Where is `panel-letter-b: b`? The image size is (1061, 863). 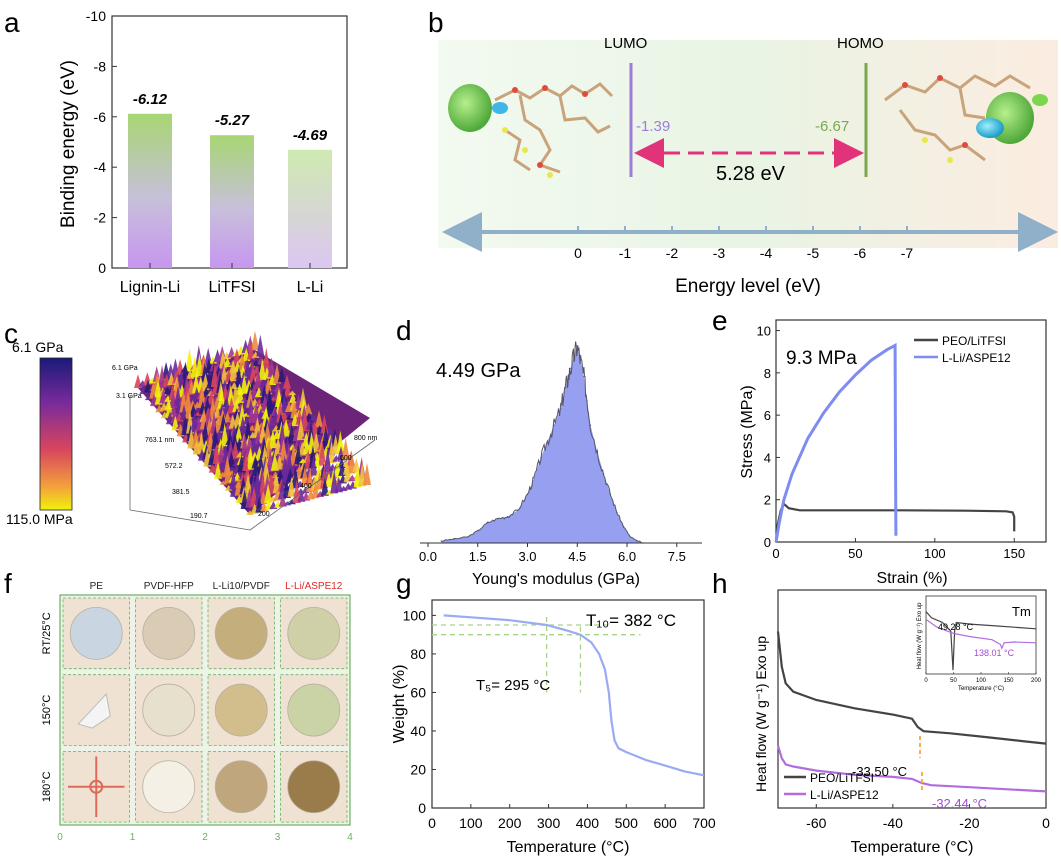
panel-letter-b: b is located at coordinates (436, 22).